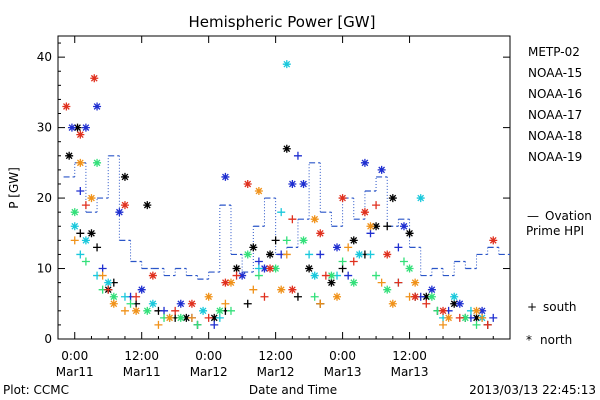  I want to click on x-tick-date: Mar12, so click(276, 372).